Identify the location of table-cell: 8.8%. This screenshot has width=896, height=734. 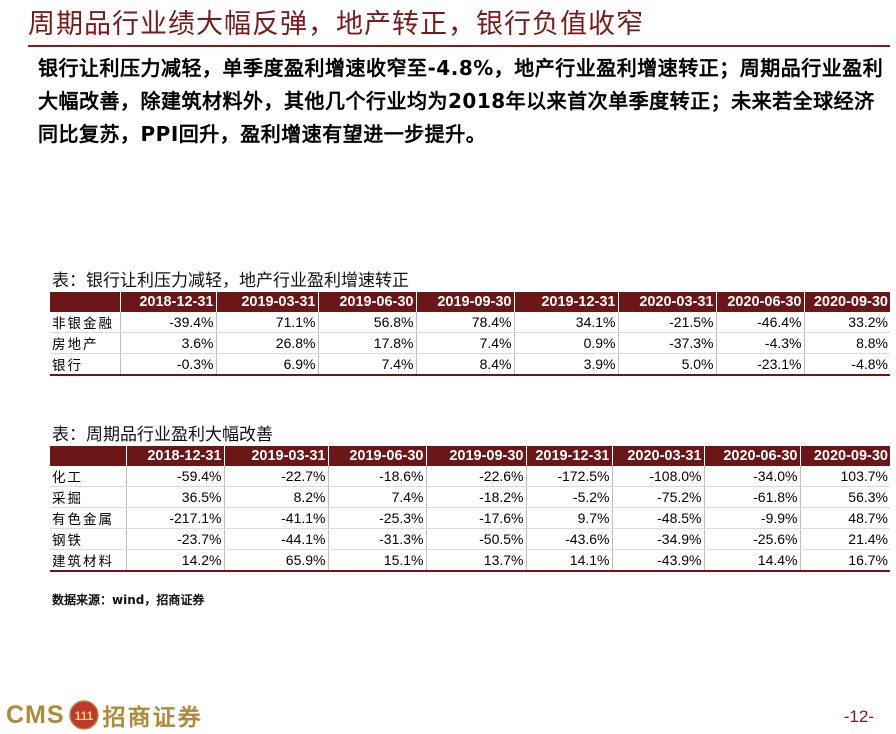
(846, 343).